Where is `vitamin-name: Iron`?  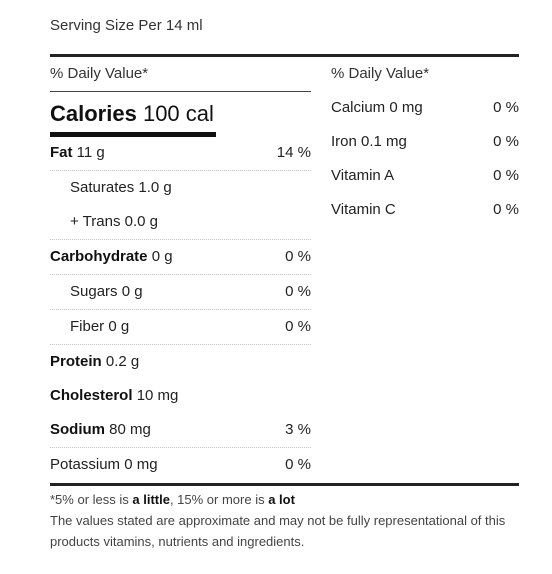
vitamin-name: Iron is located at coordinates (344, 141).